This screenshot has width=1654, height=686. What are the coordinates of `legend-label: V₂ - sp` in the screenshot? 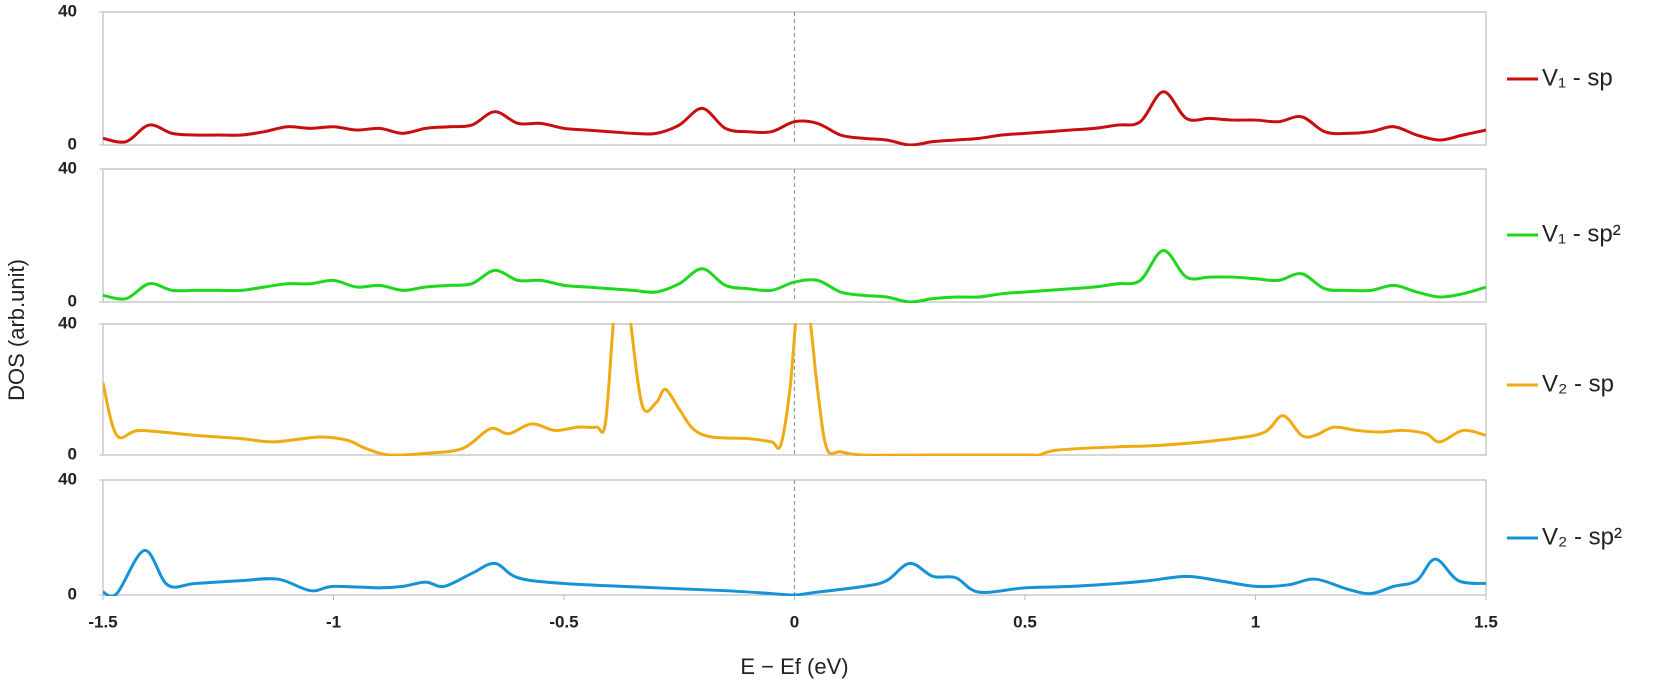 It's located at (1578, 383).